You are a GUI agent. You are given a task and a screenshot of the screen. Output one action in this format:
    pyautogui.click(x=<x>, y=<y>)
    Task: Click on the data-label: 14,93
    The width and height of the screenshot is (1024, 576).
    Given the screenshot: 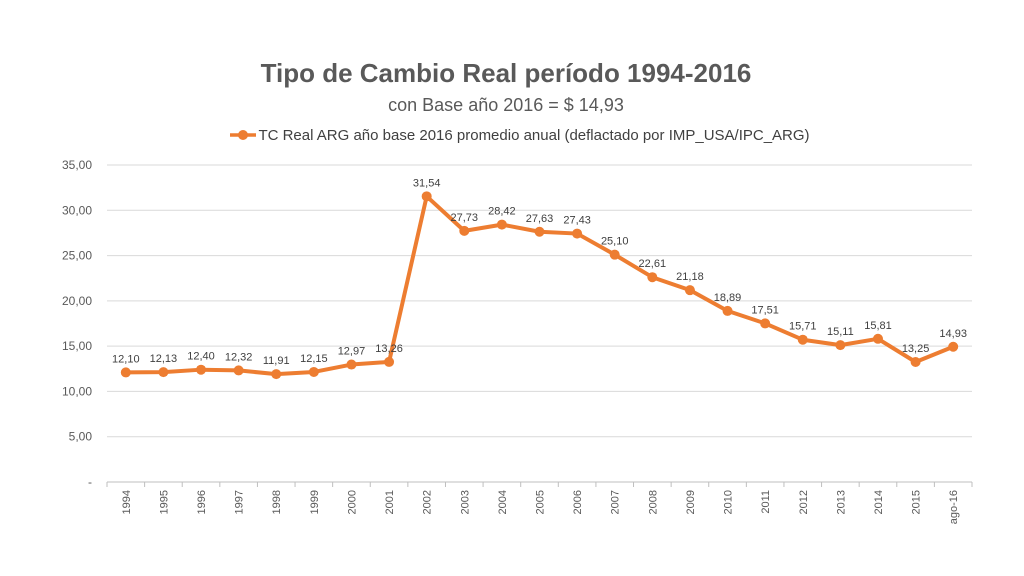 What is the action you would take?
    pyautogui.click(x=953, y=334)
    